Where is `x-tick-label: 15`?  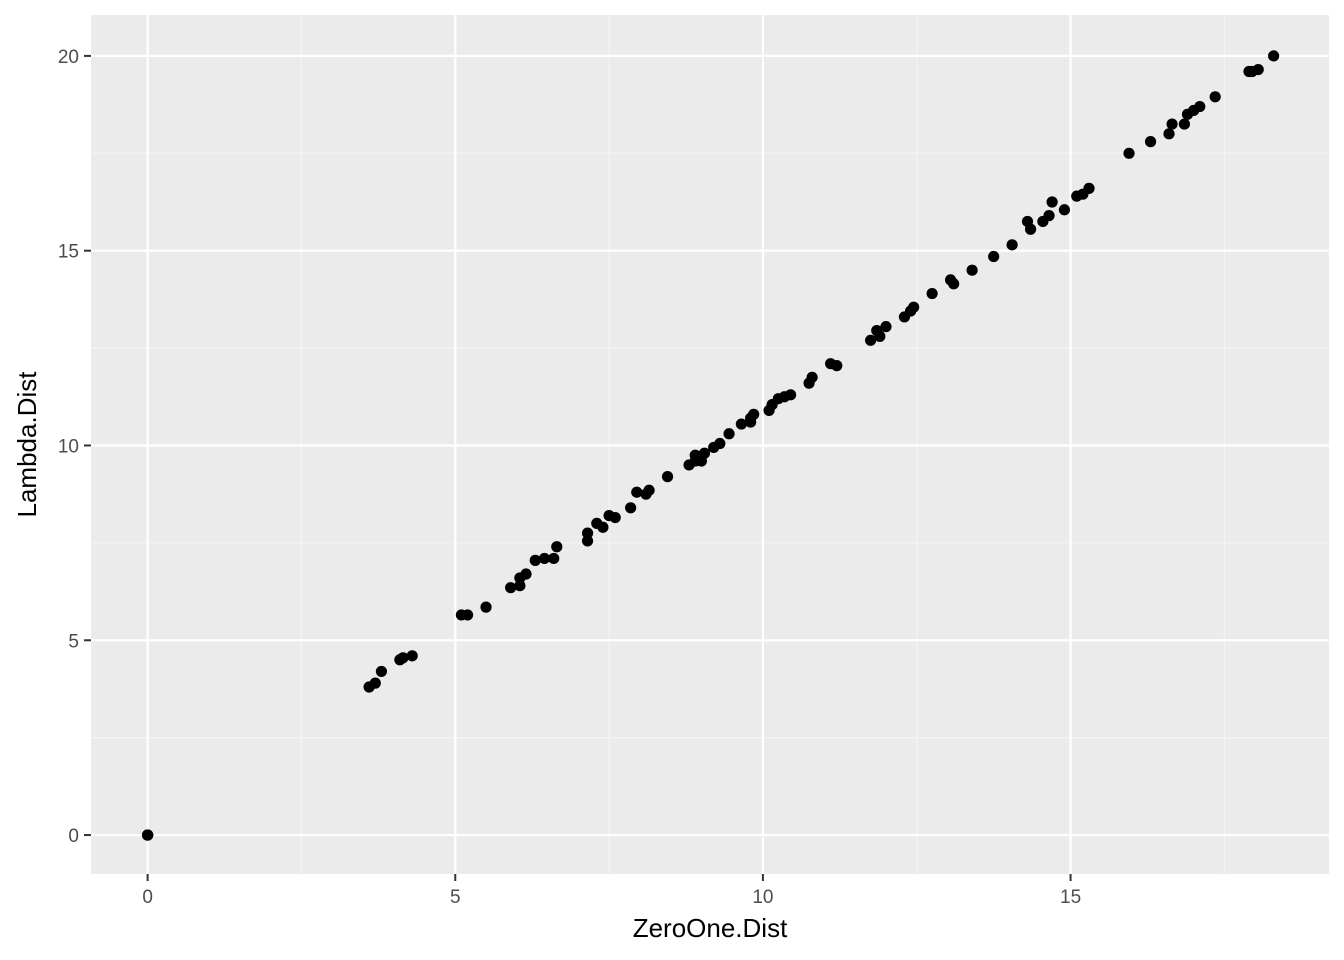 x-tick-label: 15 is located at coordinates (1070, 897).